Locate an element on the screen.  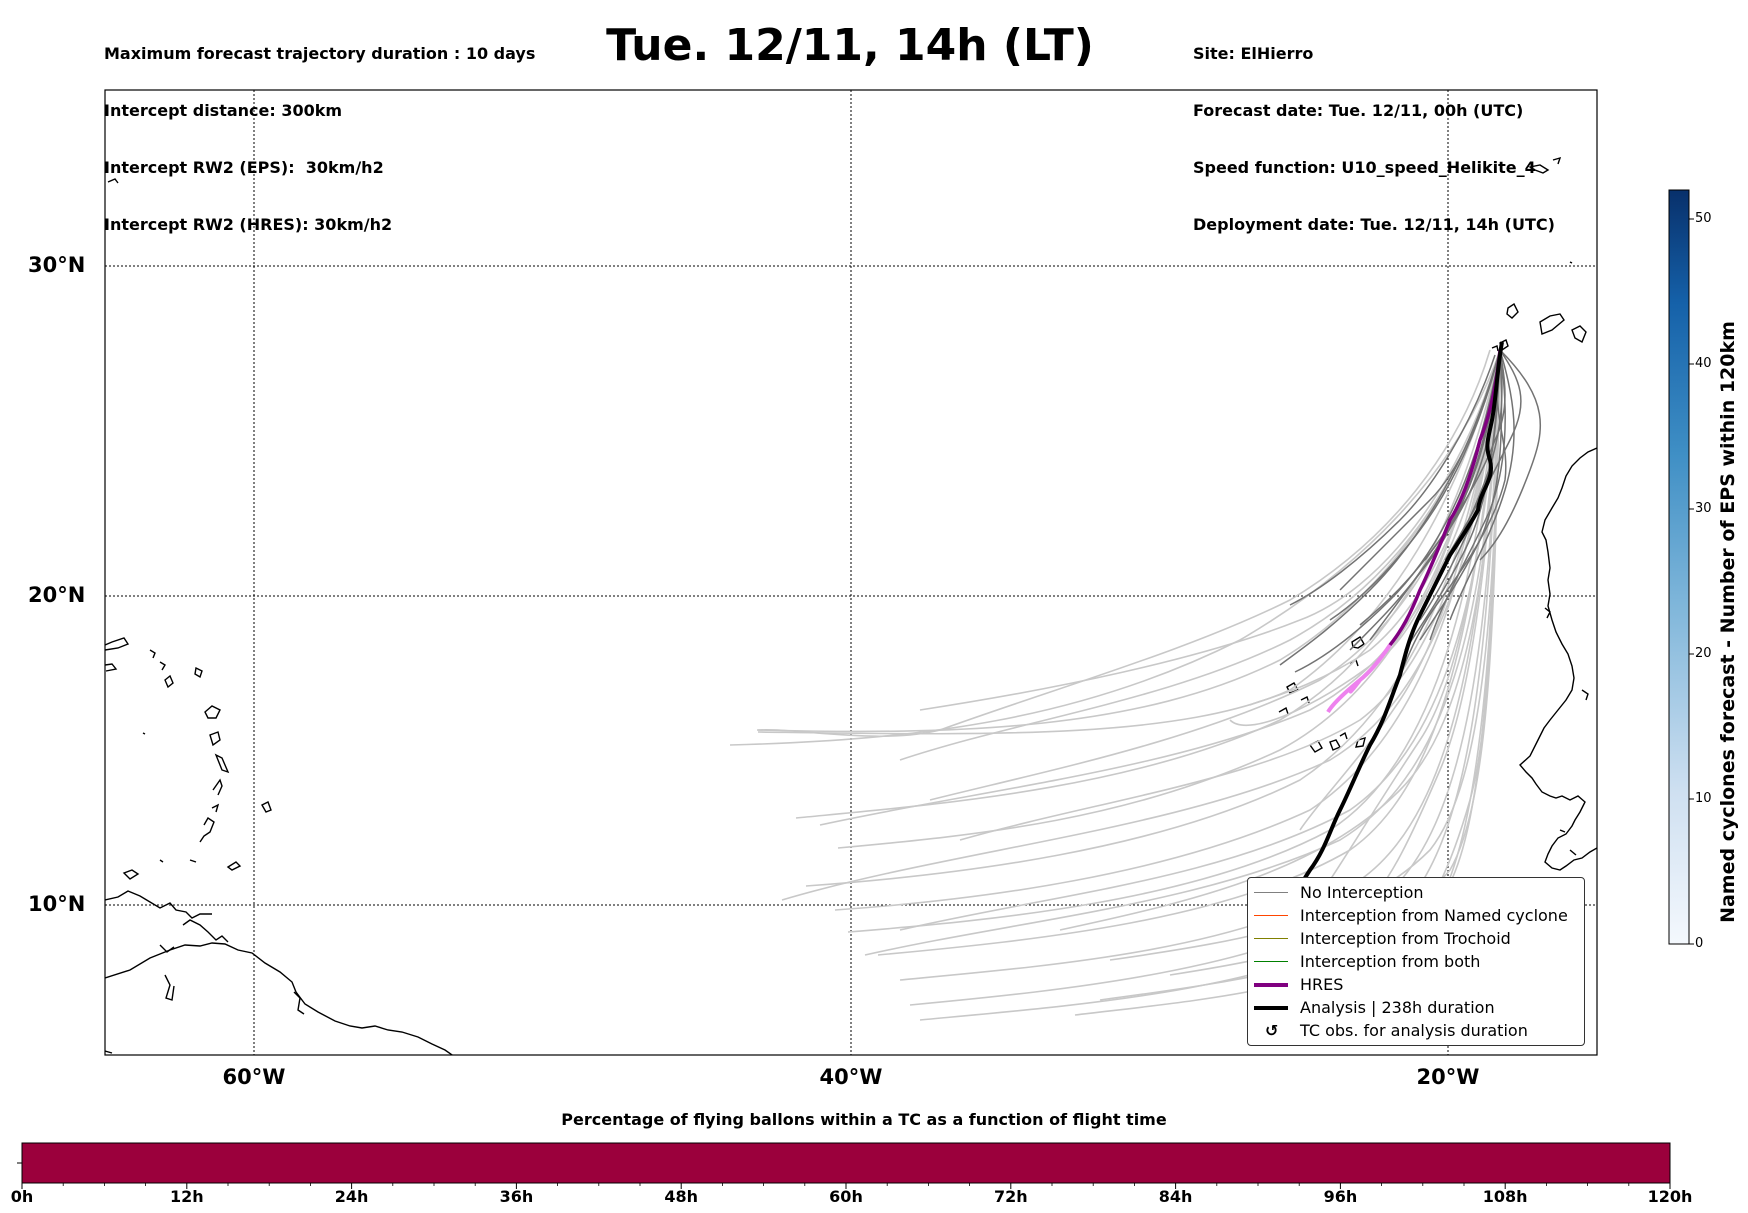
legend-item-both: Interception from both is located at coordinates (1416, 962).